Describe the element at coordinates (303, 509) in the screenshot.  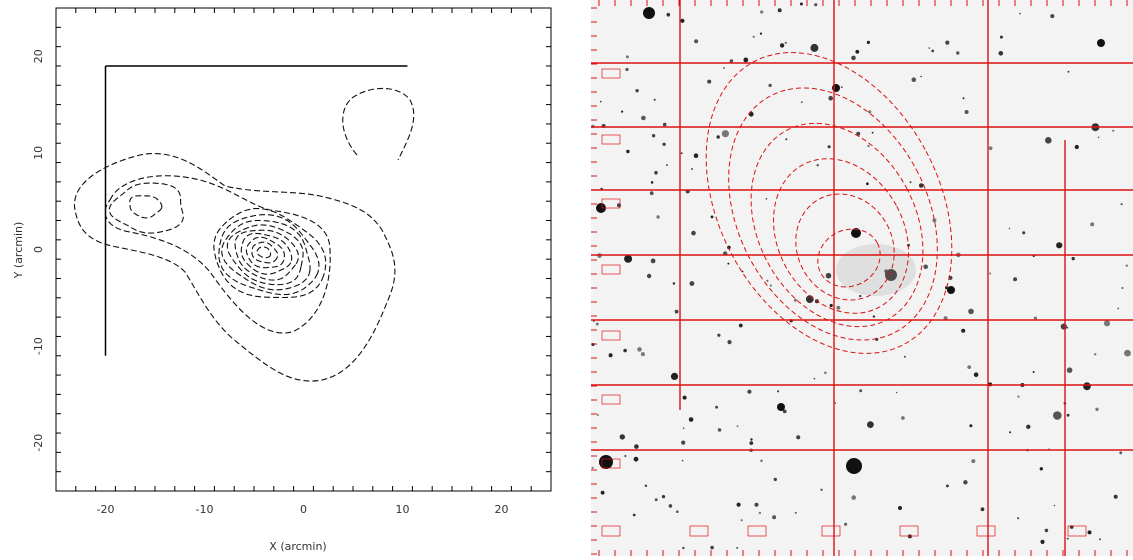
I see `x-tick-label: 0` at that location.